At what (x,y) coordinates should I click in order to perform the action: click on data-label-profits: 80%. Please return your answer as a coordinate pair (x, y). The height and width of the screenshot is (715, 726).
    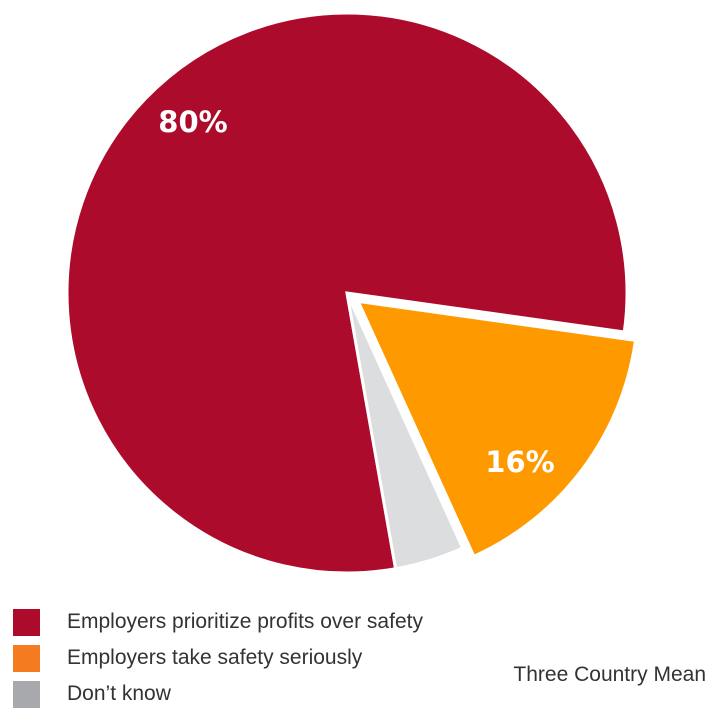
    Looking at the image, I should click on (192, 122).